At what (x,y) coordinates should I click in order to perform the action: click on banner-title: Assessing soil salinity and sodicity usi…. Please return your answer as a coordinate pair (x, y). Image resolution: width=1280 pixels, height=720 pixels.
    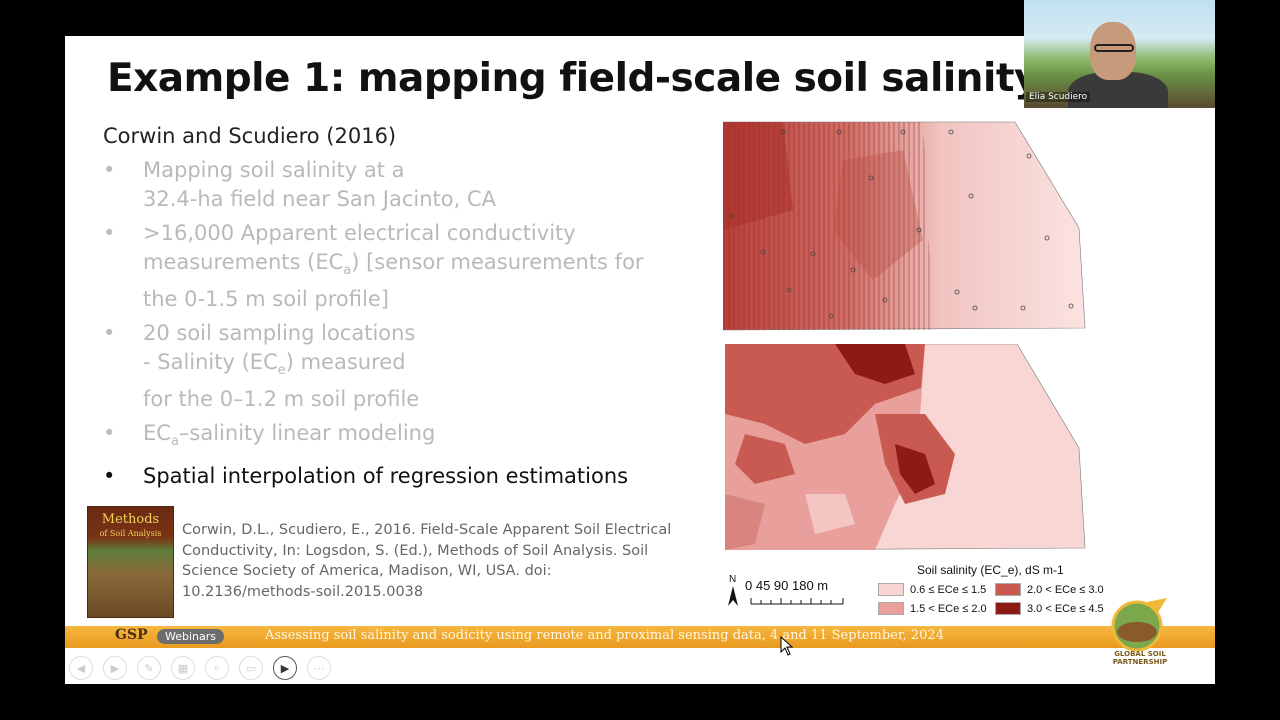
    Looking at the image, I should click on (604, 635).